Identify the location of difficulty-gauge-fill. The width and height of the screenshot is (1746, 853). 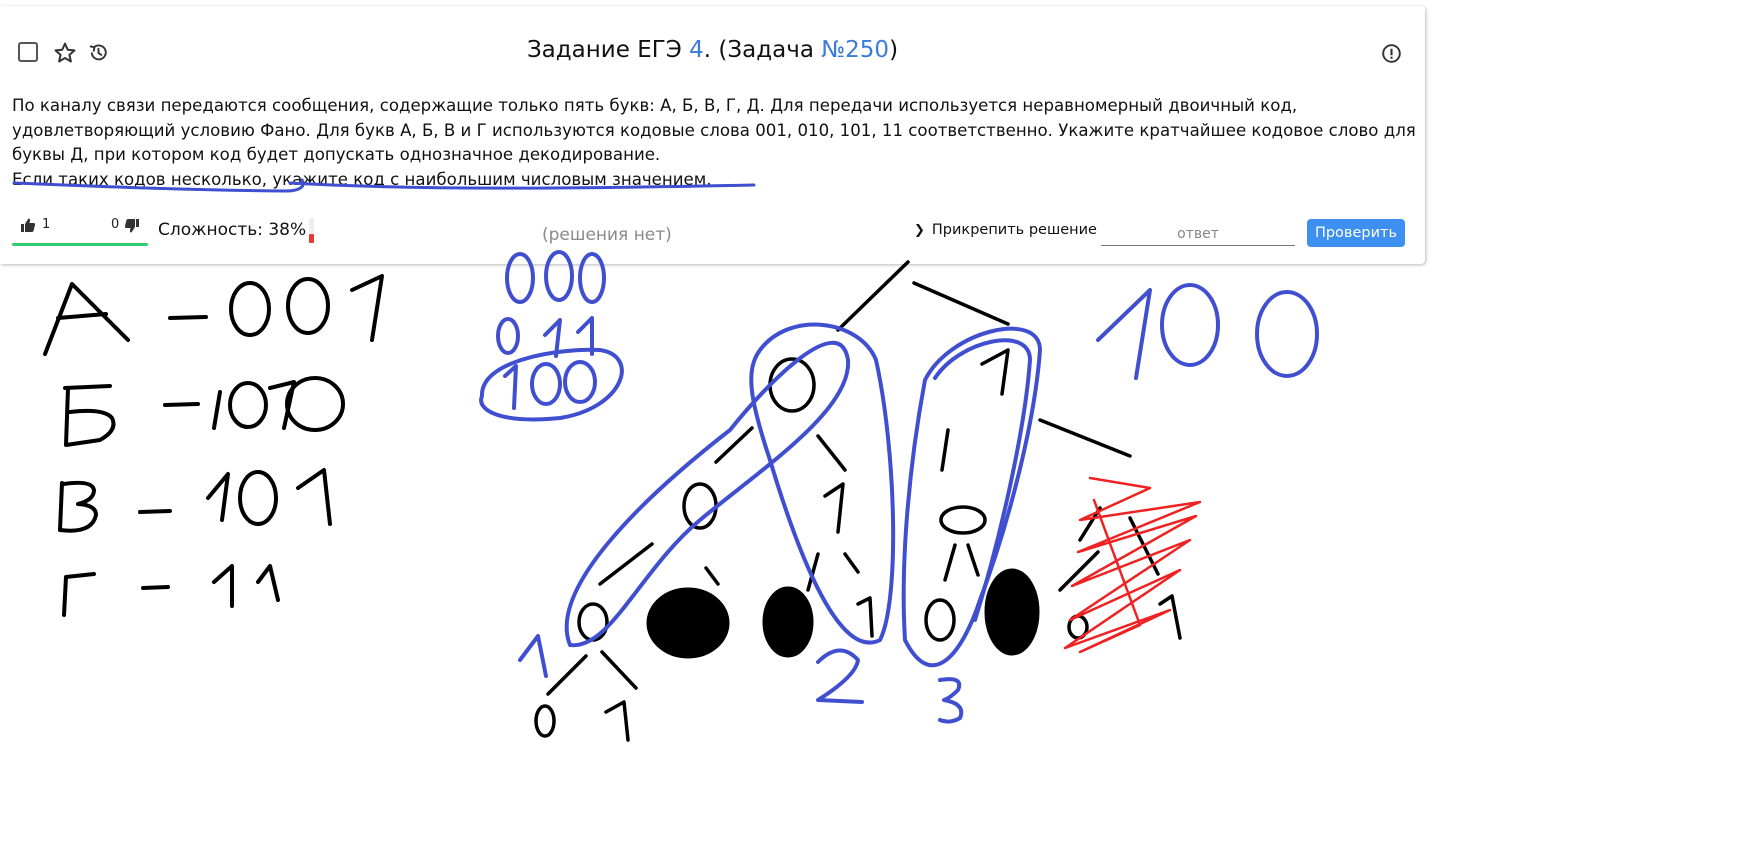
(311, 238).